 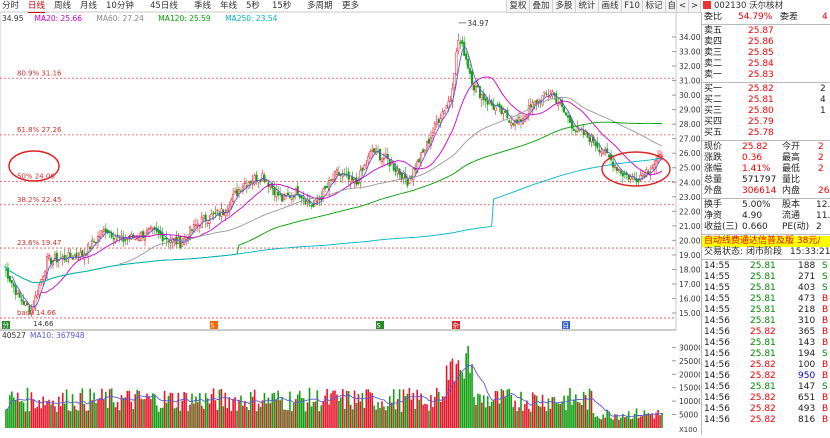 I want to click on ask-price: 25.85, so click(x=761, y=53).